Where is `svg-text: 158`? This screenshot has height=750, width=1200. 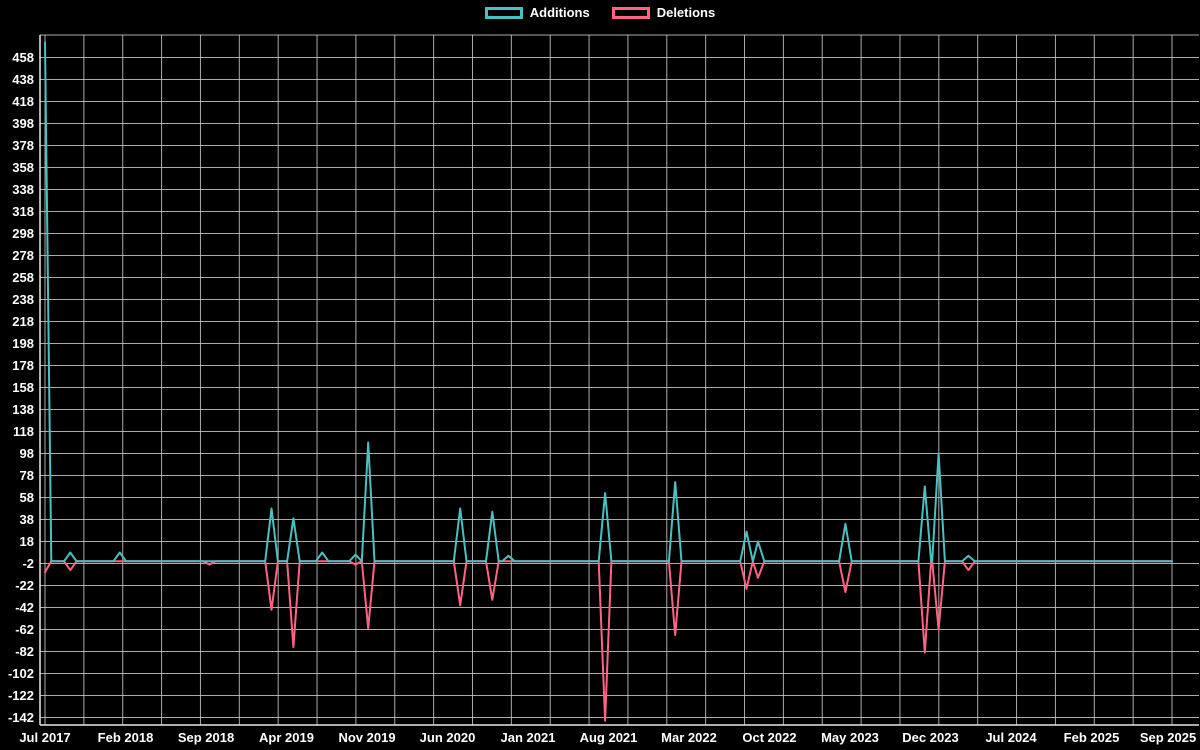
svg-text: 158 is located at coordinates (23, 387).